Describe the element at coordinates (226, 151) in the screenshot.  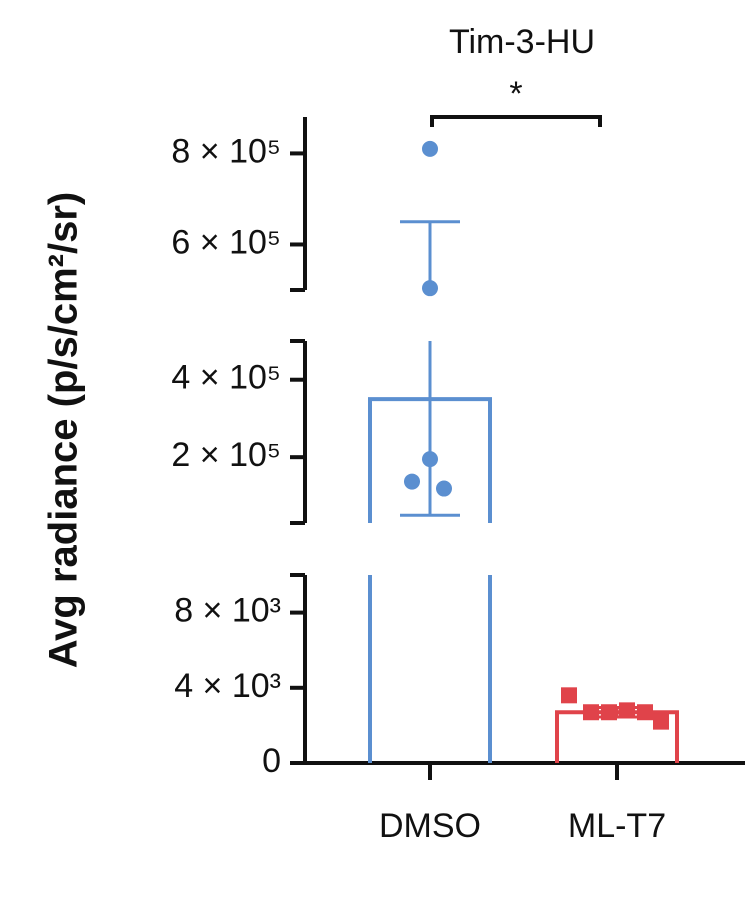
I see `y-tick-label: 8 × 10⁵` at that location.